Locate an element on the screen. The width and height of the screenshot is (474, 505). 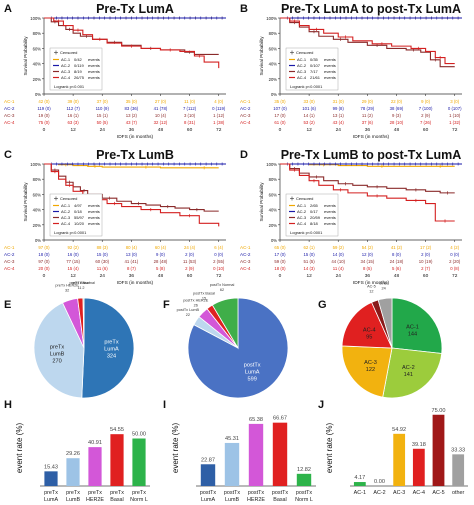
risk-cell: 24 (18) is located at coordinates (397, 261).